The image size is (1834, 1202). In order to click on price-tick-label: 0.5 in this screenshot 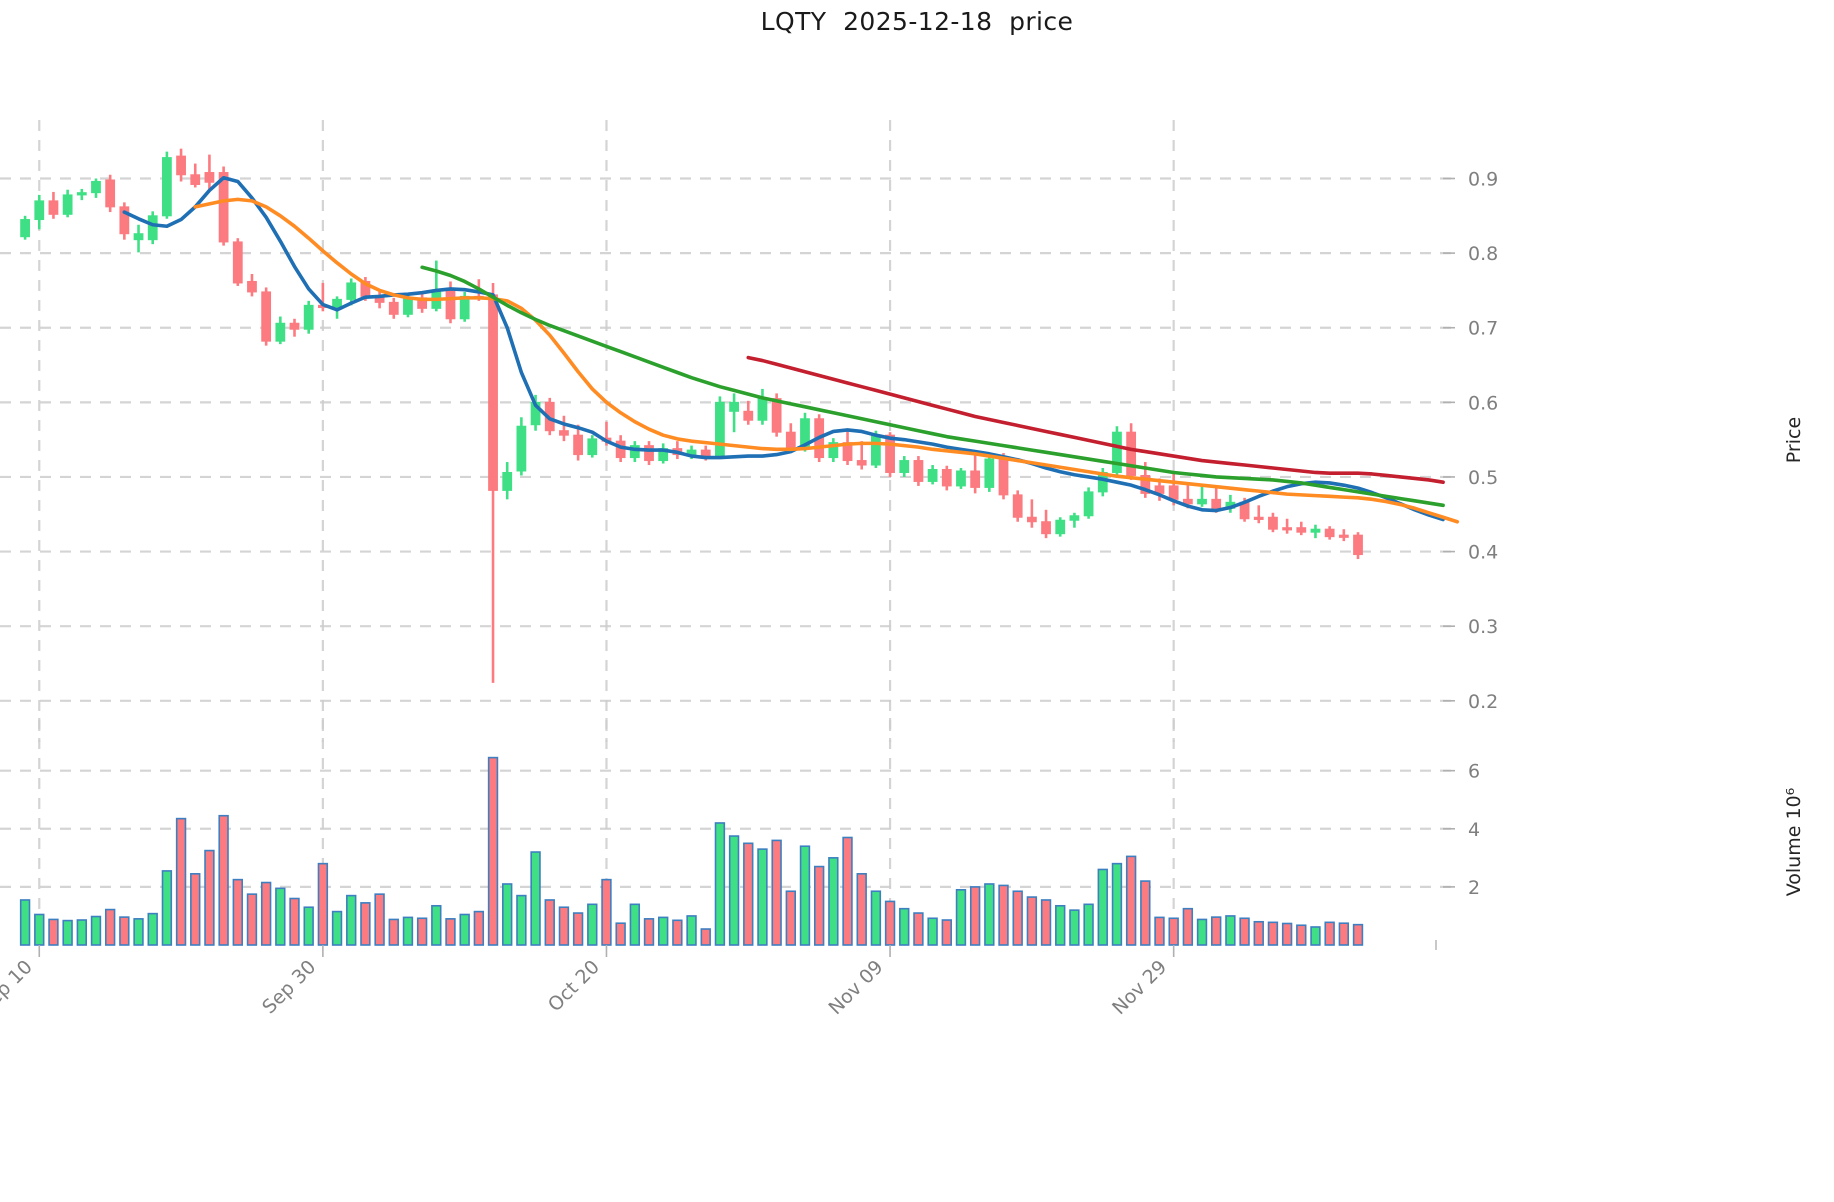, I will do `click(1483, 478)`.